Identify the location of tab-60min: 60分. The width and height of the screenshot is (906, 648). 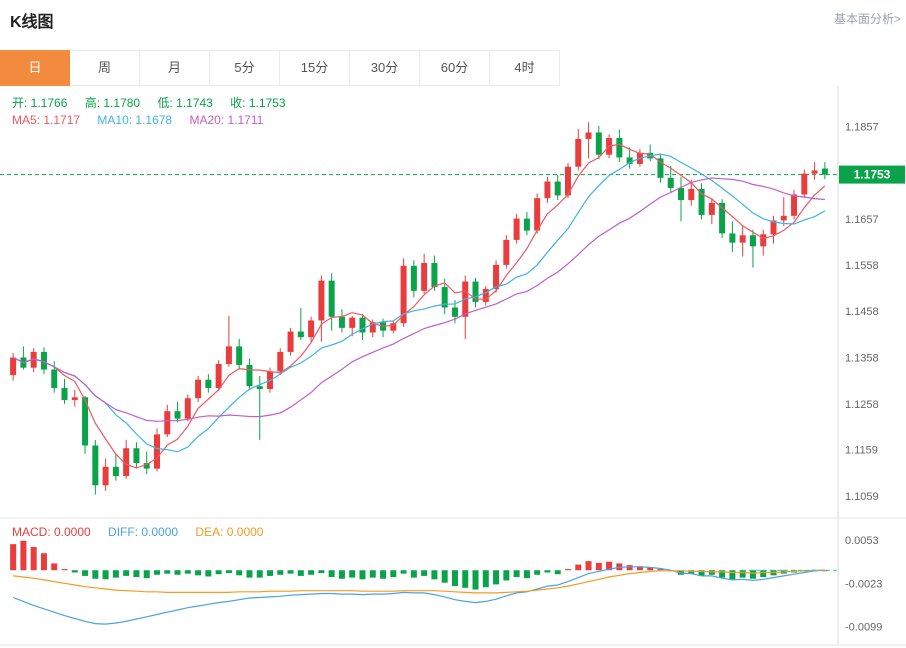
(455, 68).